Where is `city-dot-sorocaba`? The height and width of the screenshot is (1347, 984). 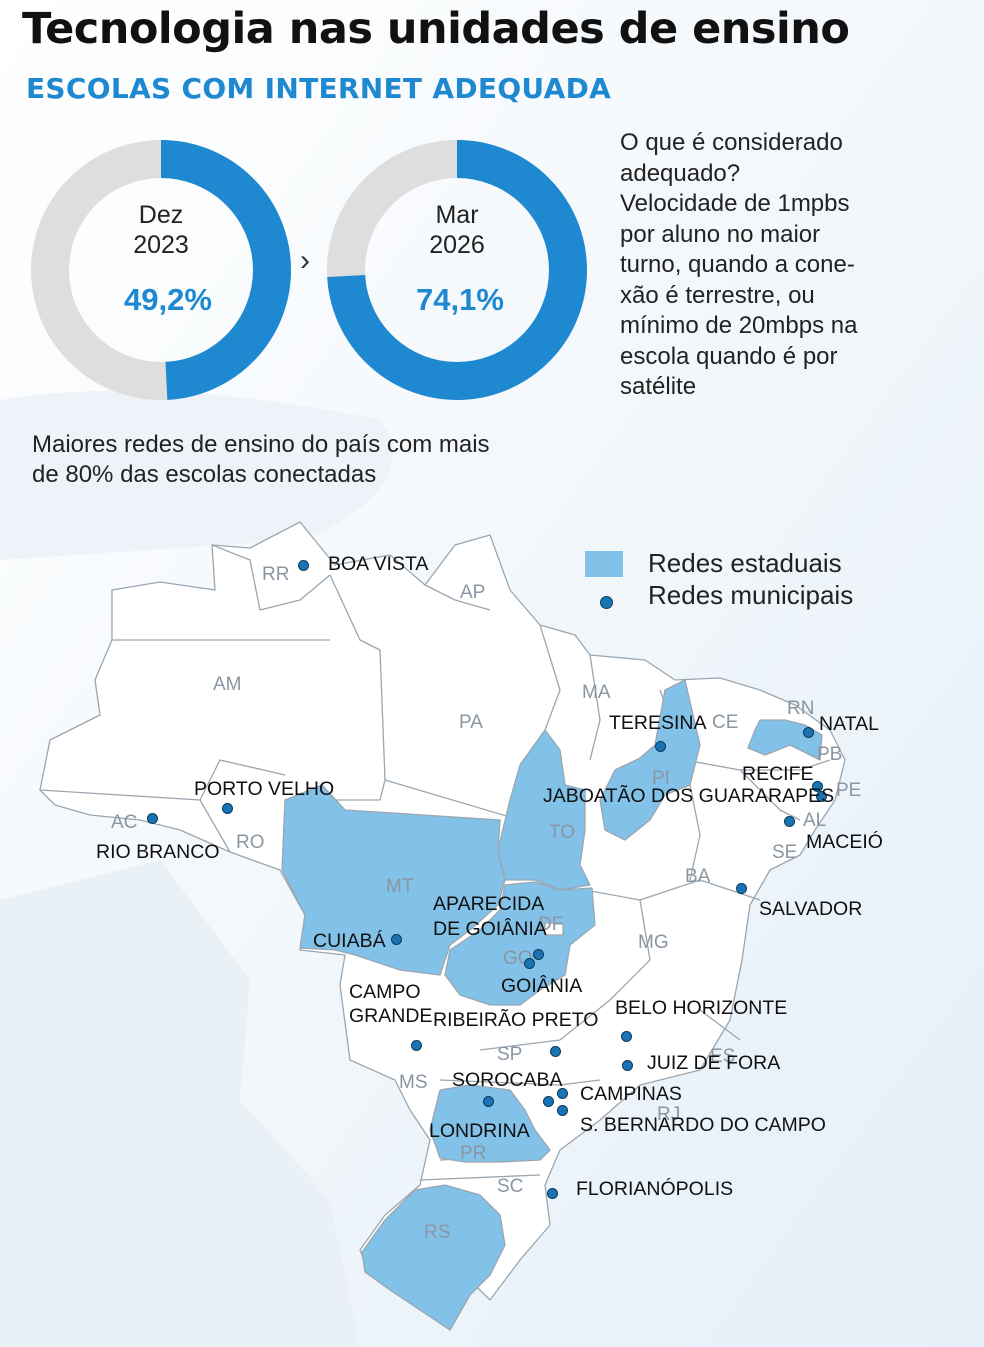
city-dot-sorocaba is located at coordinates (548, 1101).